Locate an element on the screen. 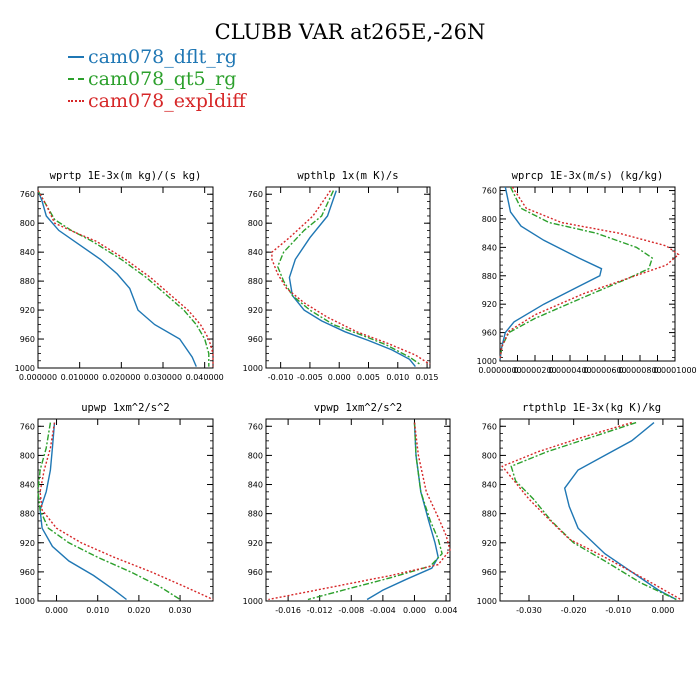 The image size is (700, 700). x-tick-label: 0.020 is located at coordinates (138, 610).